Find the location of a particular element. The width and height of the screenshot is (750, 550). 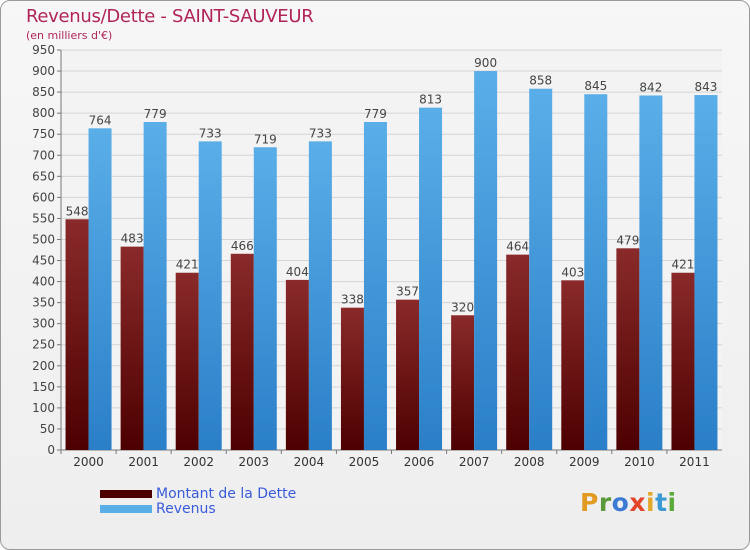

logo-letter: o is located at coordinates (620, 502).